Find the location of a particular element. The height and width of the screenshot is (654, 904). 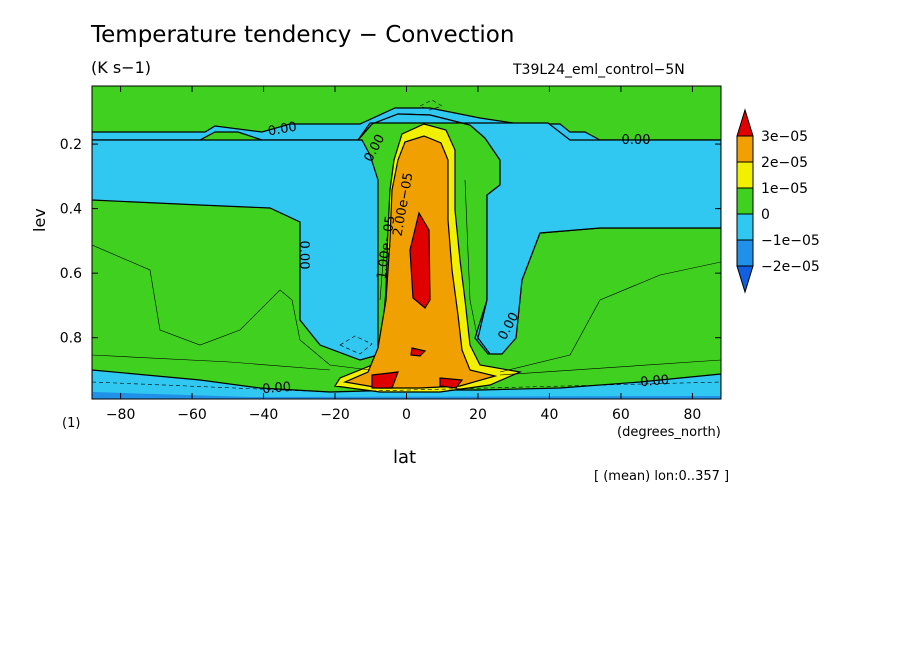

averaging-note: [ (mean) lon:0..357 ] is located at coordinates (662, 476).